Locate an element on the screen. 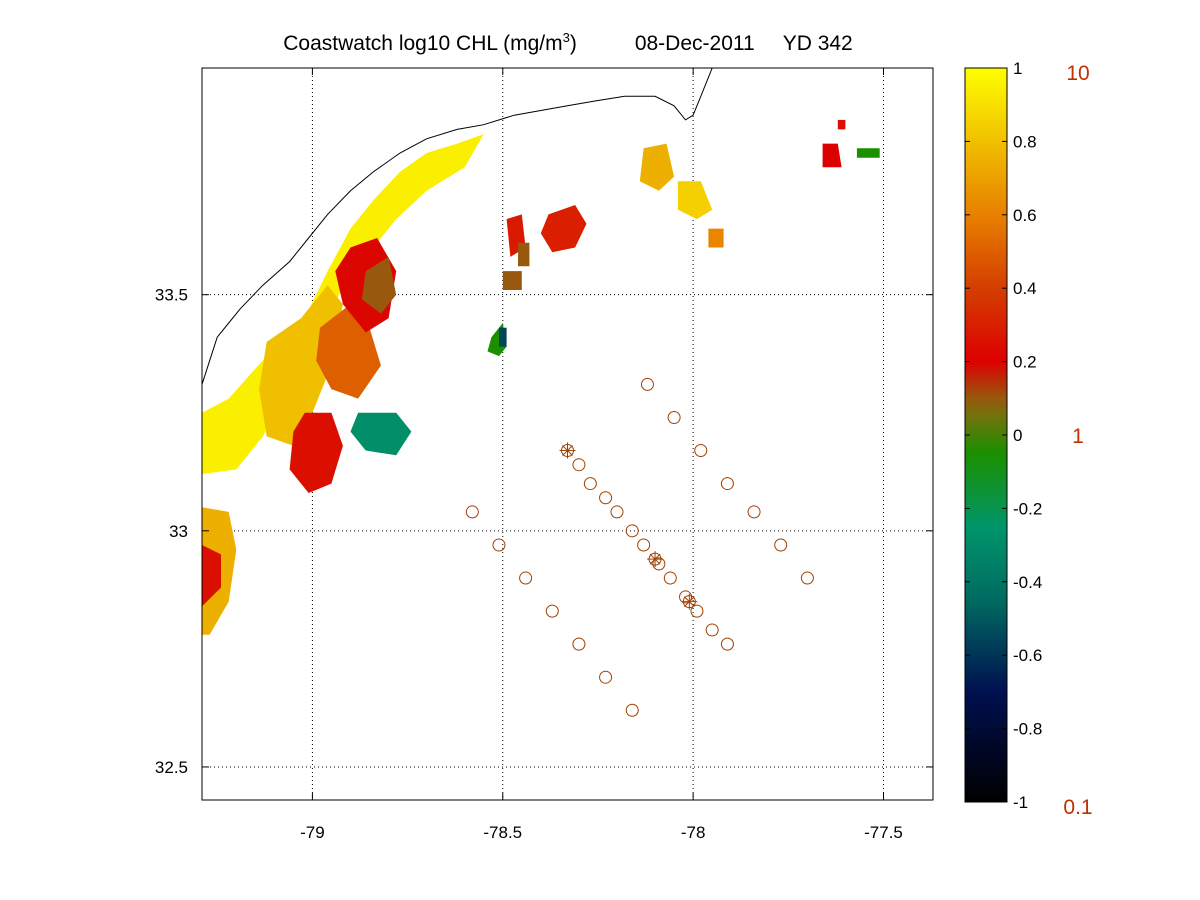 The image size is (1200, 900). x-tick-label: -77.5 is located at coordinates (883, 832).